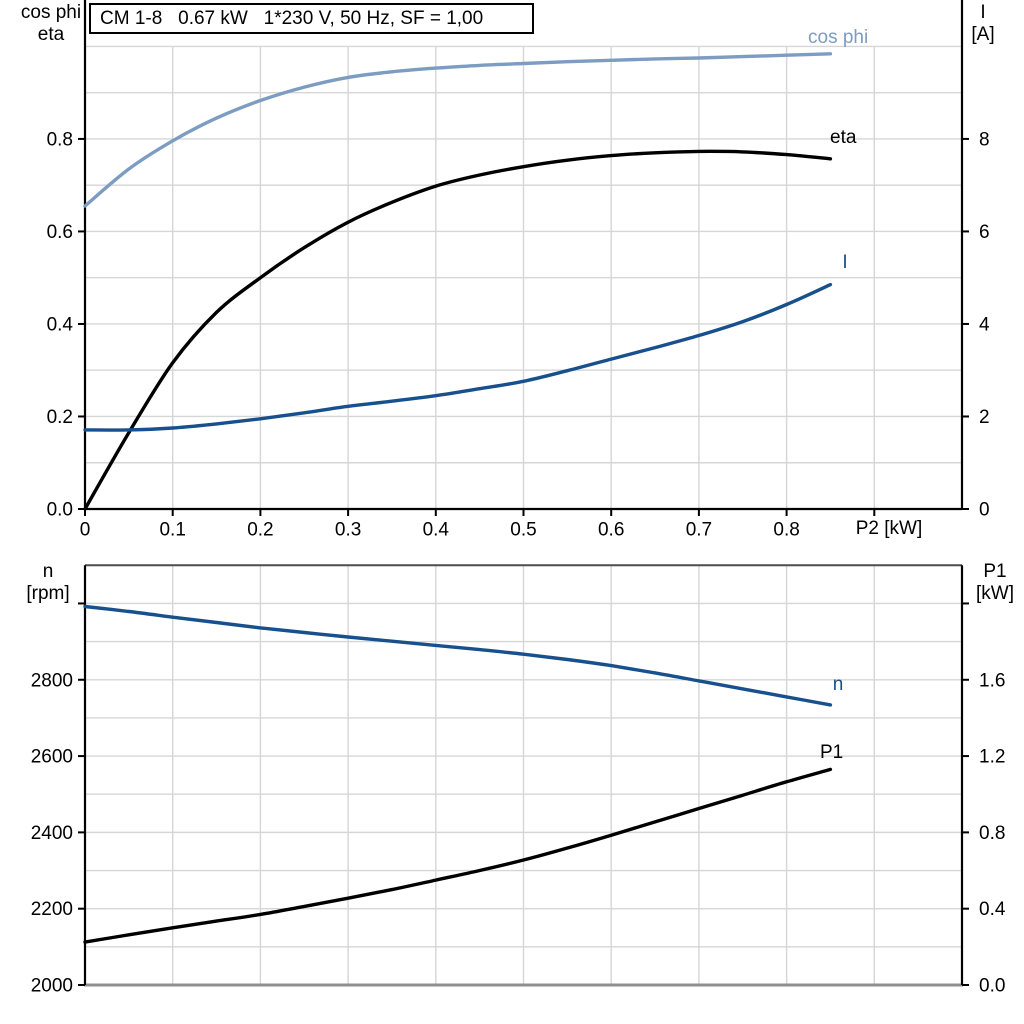 The image size is (1024, 1024). What do you see at coordinates (52, 757) in the screenshot?
I see `tick-label: 2600` at bounding box center [52, 757].